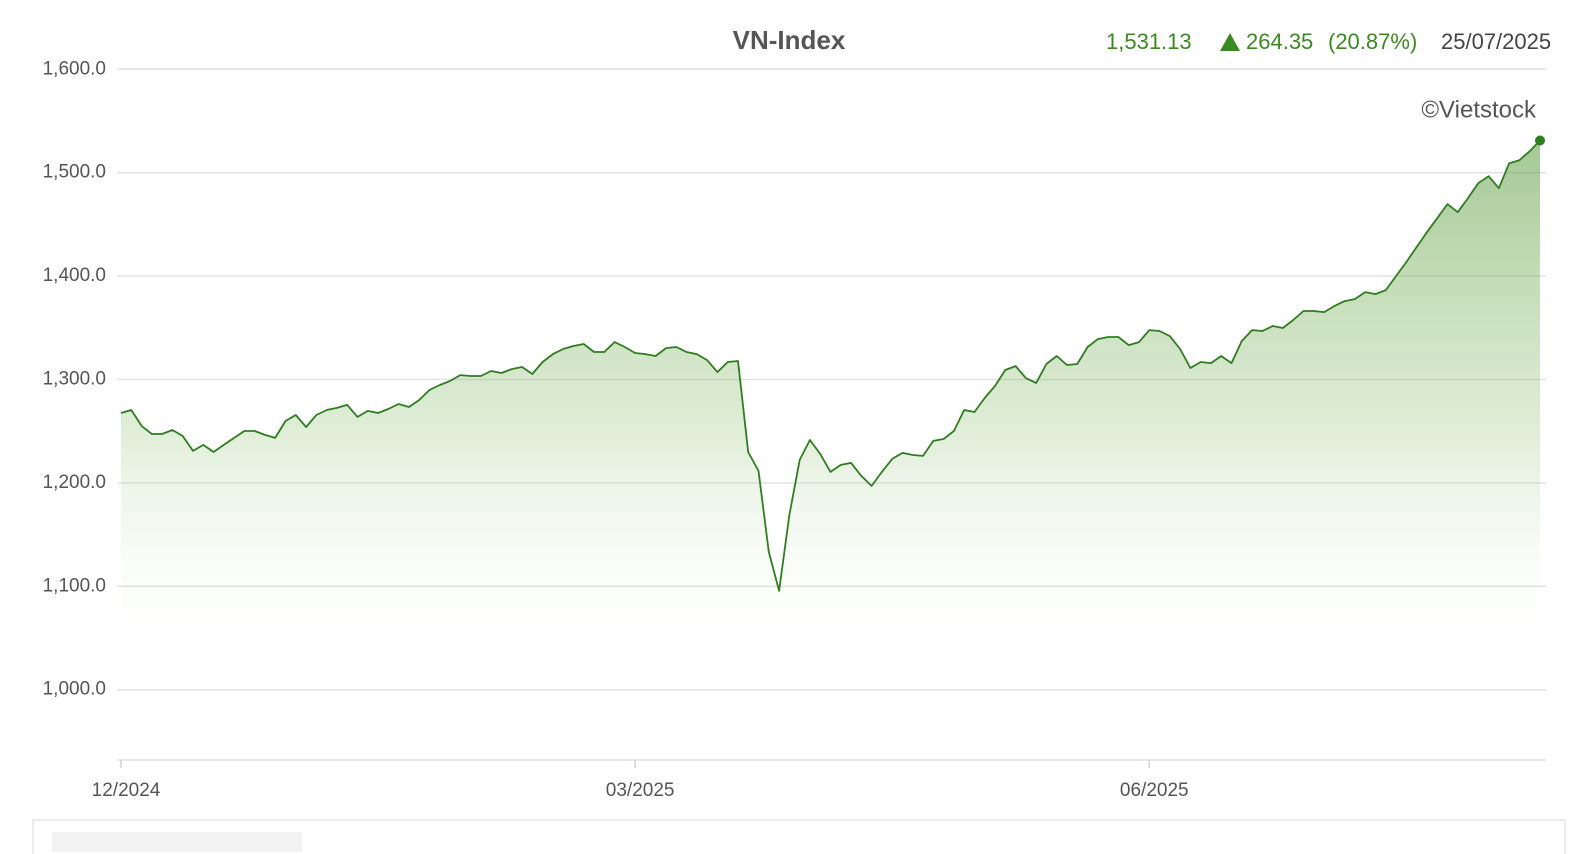 This screenshot has height=854, width=1590. I want to click on y-tick-label: 1,000.0, so click(74, 689).